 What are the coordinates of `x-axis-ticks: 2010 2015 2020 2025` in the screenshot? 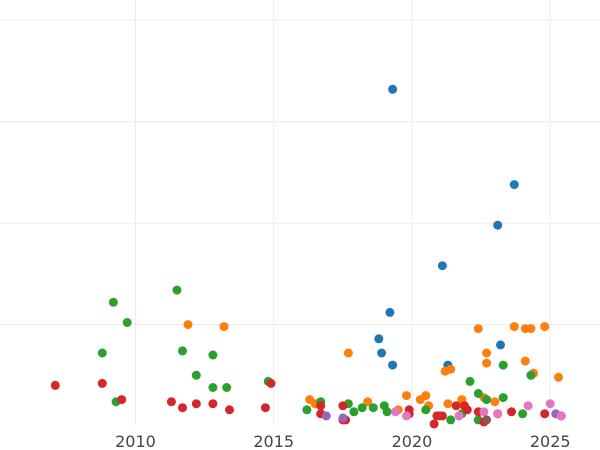 It's located at (342, 441).